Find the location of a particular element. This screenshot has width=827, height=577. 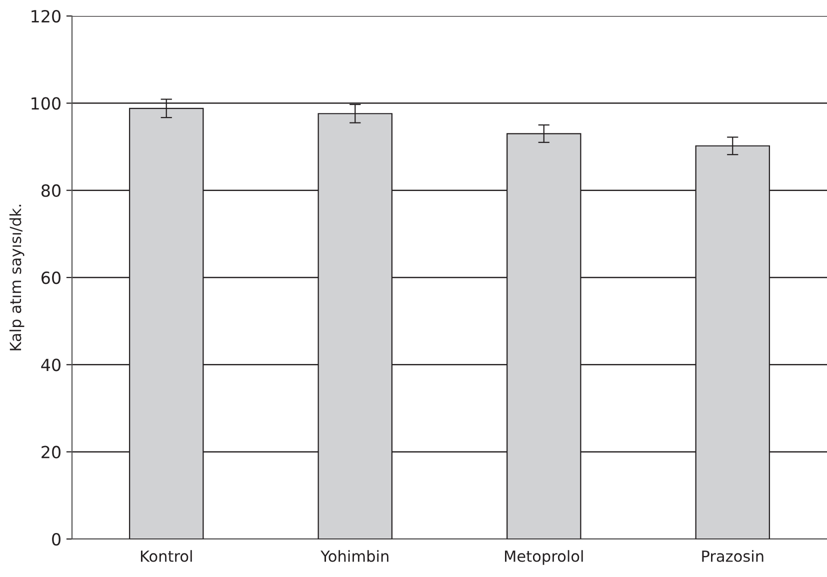

y-tick-label: 60 is located at coordinates (51, 277).